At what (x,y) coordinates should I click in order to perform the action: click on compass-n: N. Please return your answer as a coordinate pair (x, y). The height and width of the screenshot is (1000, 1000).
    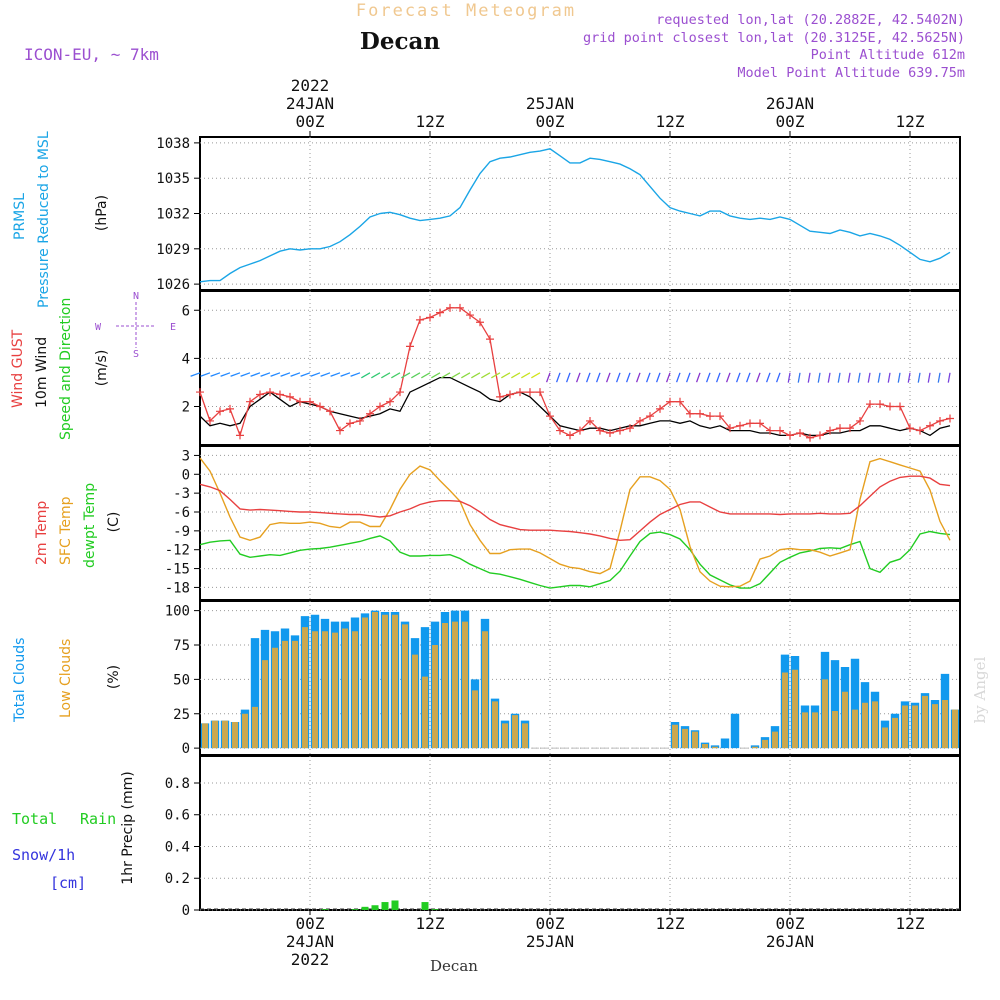
    Looking at the image, I should click on (136, 296).